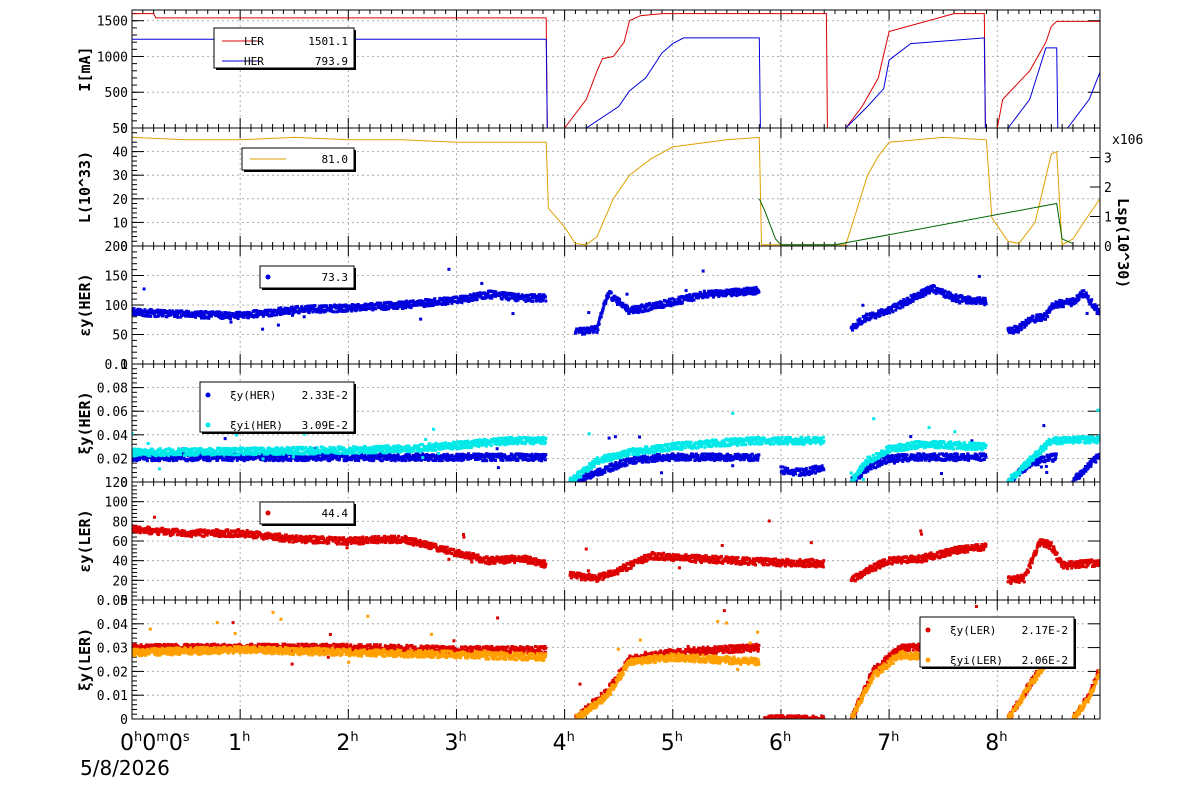  Describe the element at coordinates (112, 57) in the screenshot. I see `y-tick-label: 1000` at that location.